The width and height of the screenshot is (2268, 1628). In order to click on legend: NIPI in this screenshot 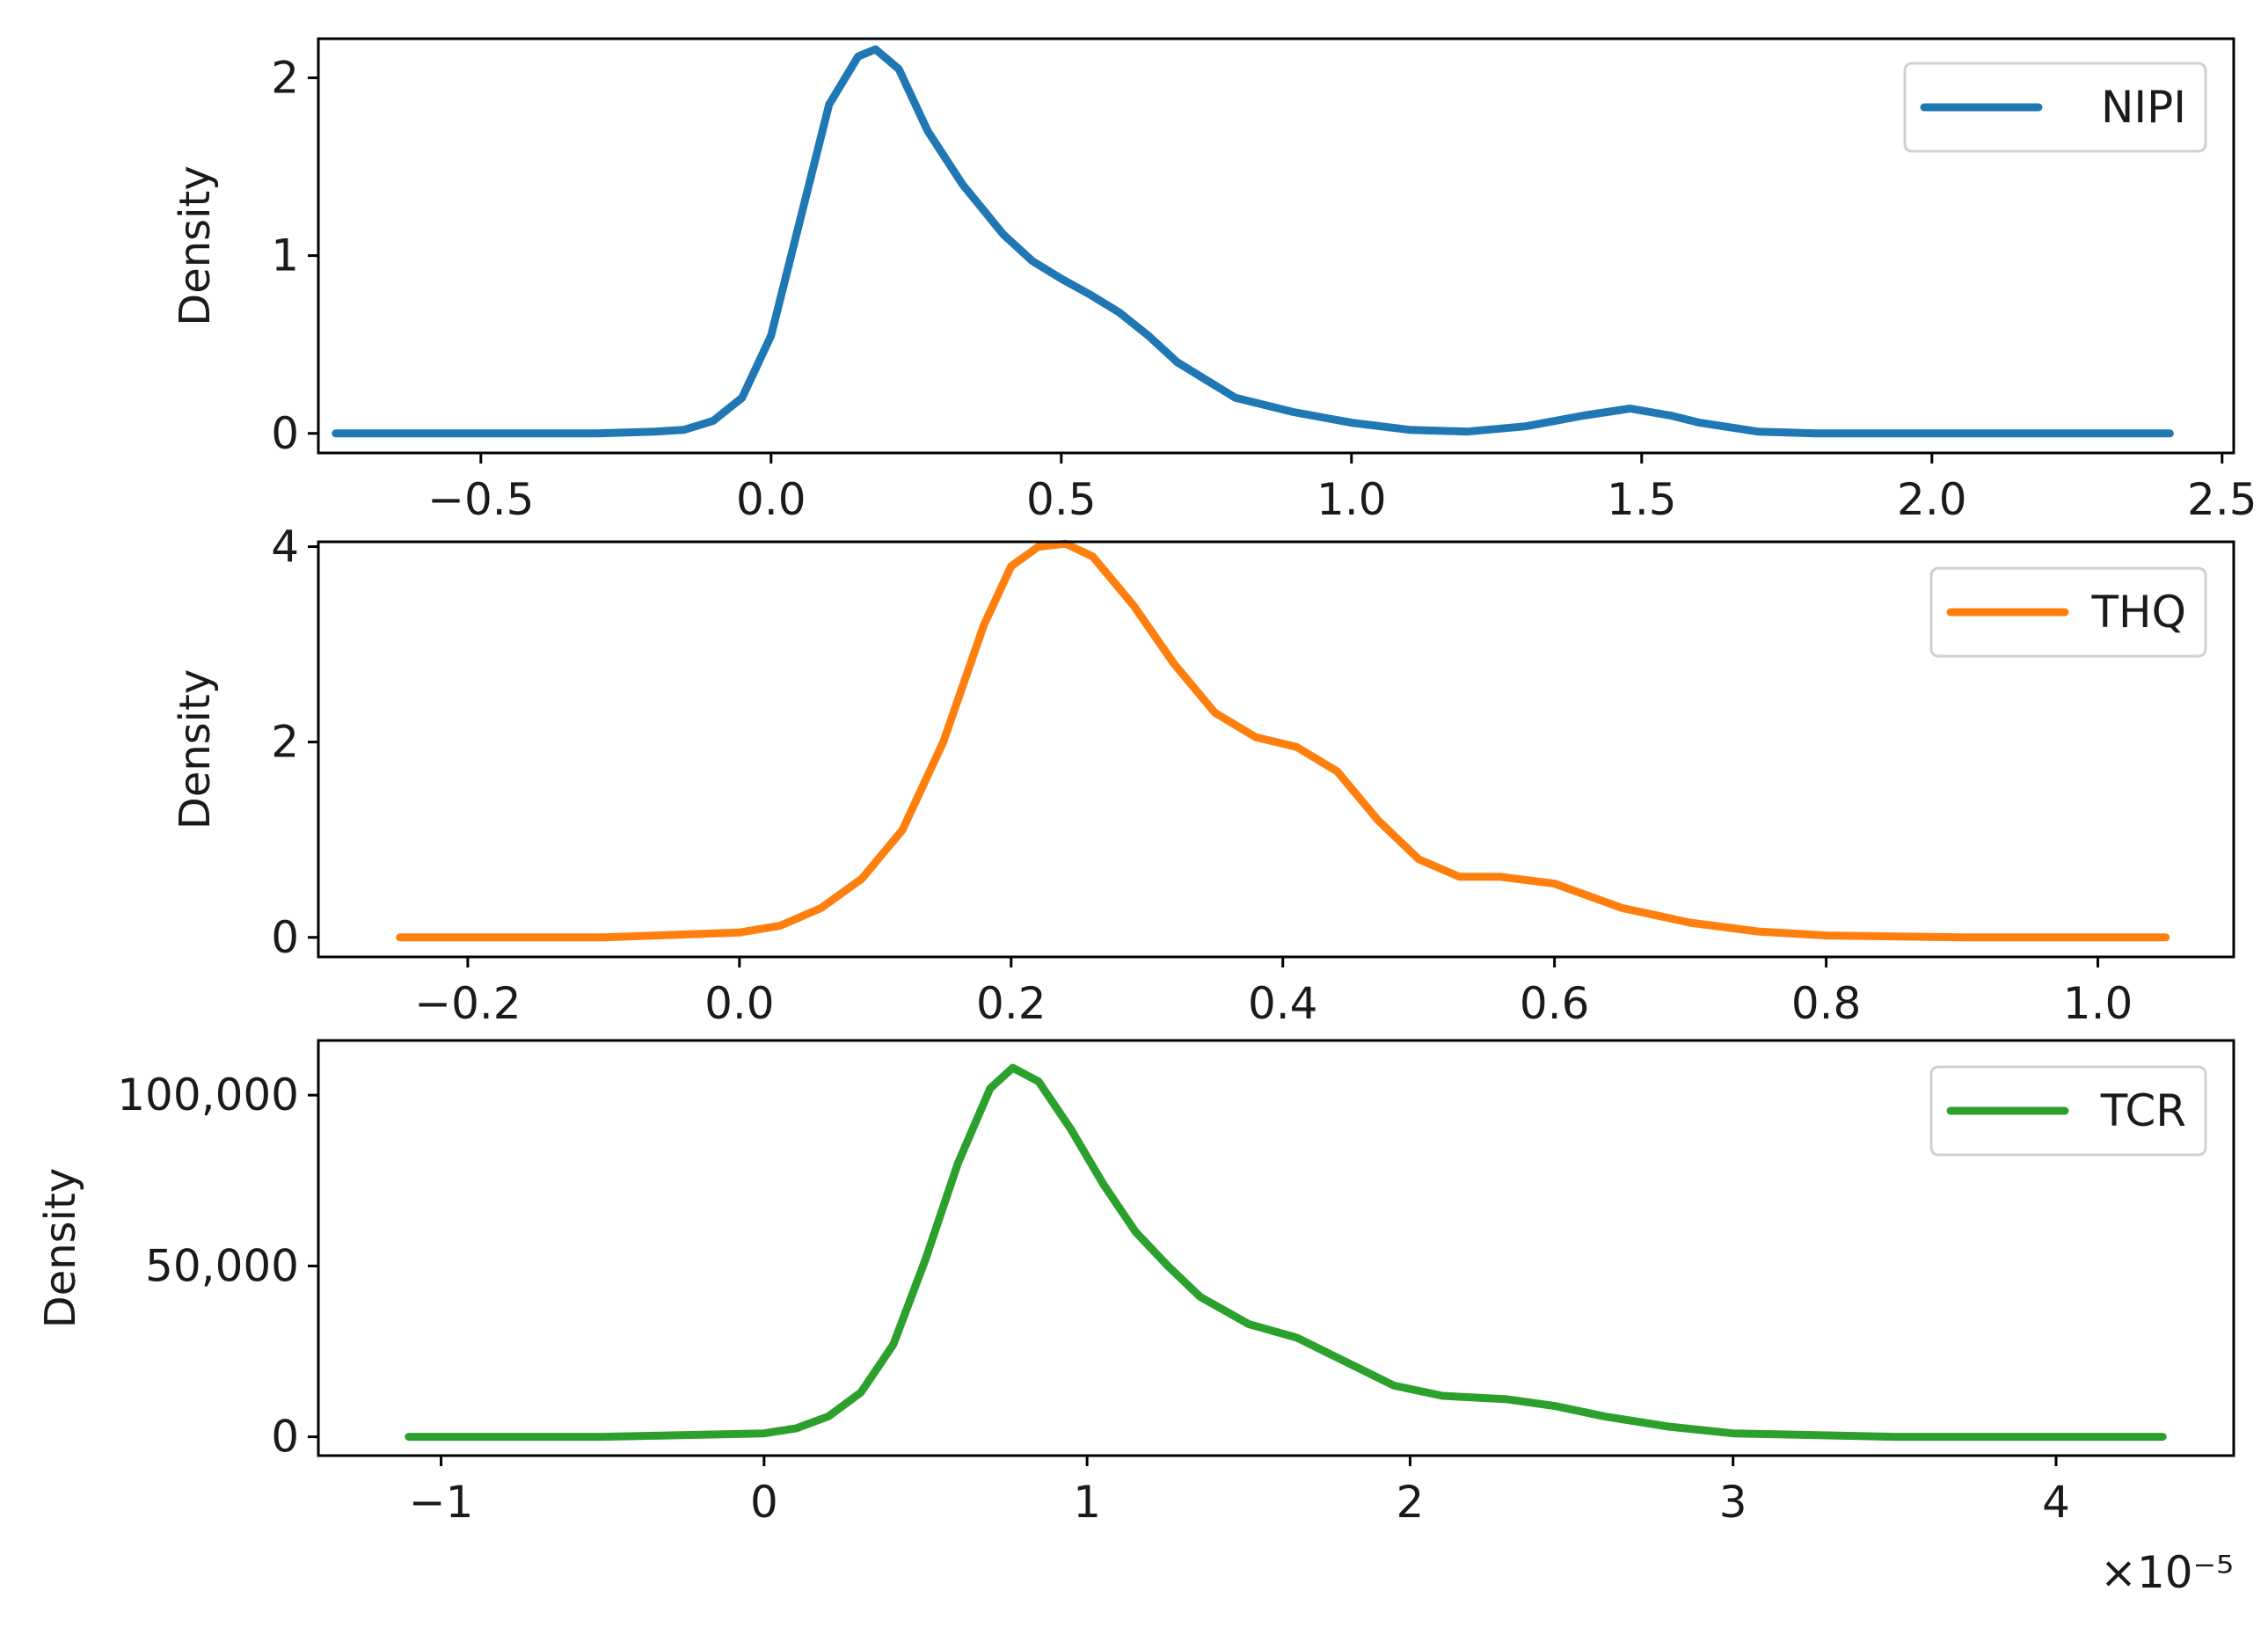, I will do `click(2055, 108)`.